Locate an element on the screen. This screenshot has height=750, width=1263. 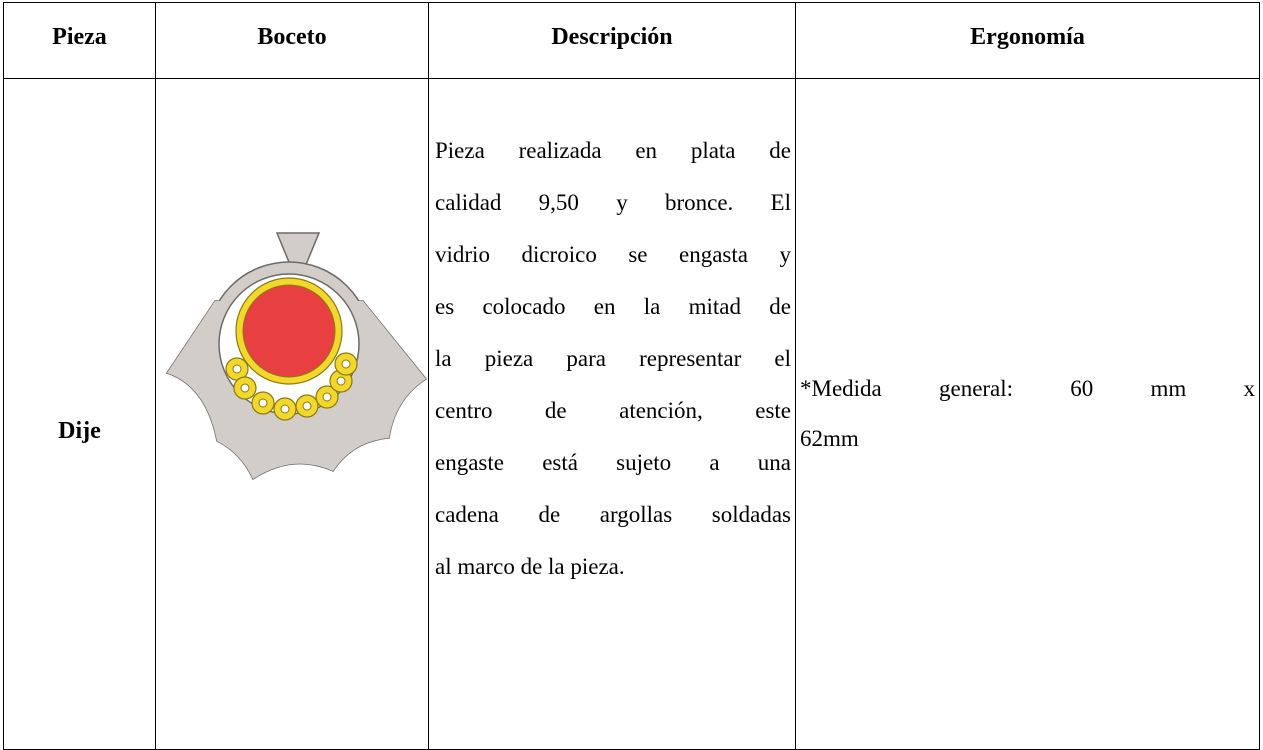
text-line: cadena de argollas soldadas is located at coordinates (613, 514).